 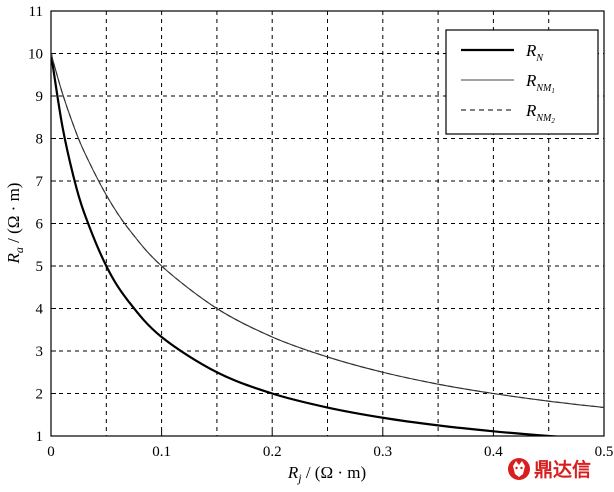 What do you see at coordinates (562, 469) in the screenshot?
I see `watermark-text: 鼎达信` at bounding box center [562, 469].